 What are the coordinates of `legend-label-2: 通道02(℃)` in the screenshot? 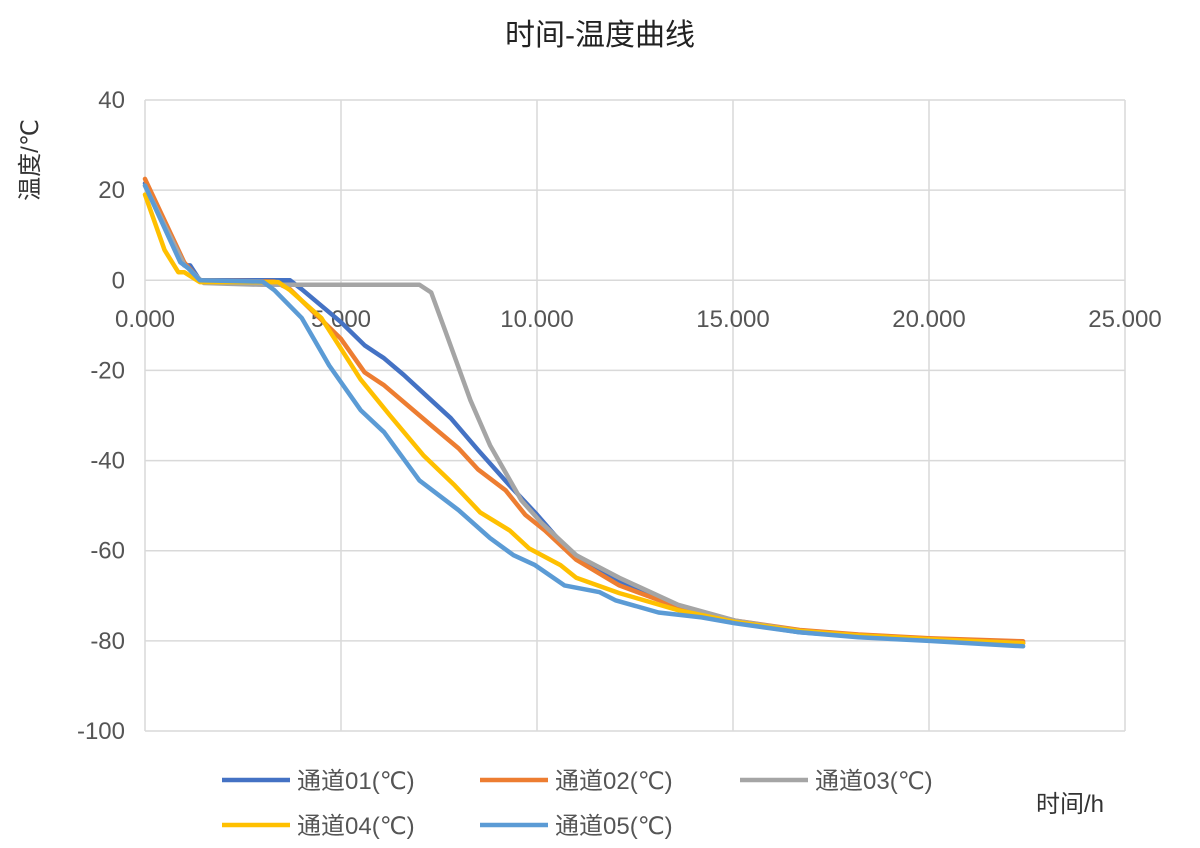 It's located at (614, 781).